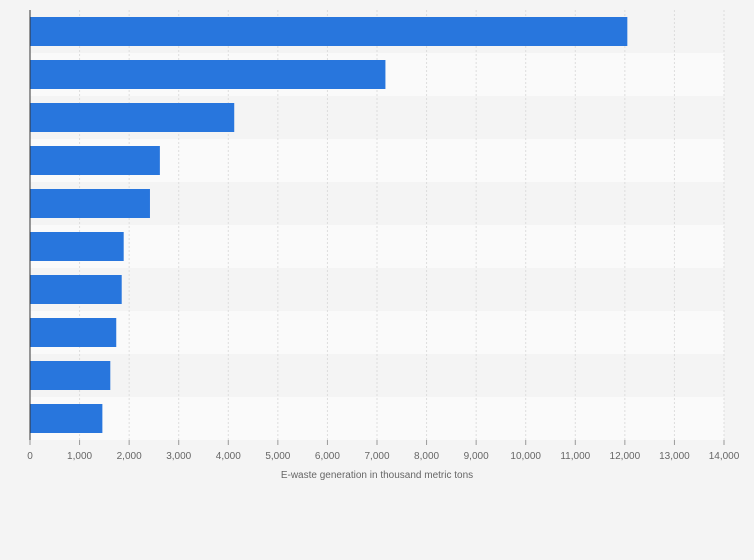  What do you see at coordinates (129, 456) in the screenshot?
I see `x-tick-label: 2,000` at bounding box center [129, 456].